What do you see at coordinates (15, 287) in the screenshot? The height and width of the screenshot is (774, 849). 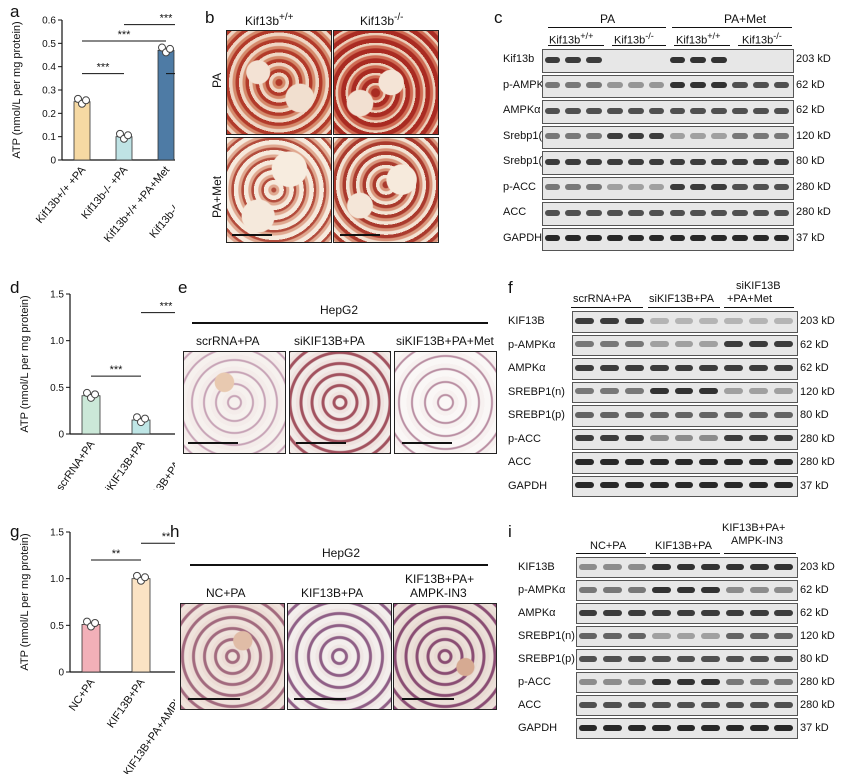 I see `panel-label-d: d` at bounding box center [15, 287].